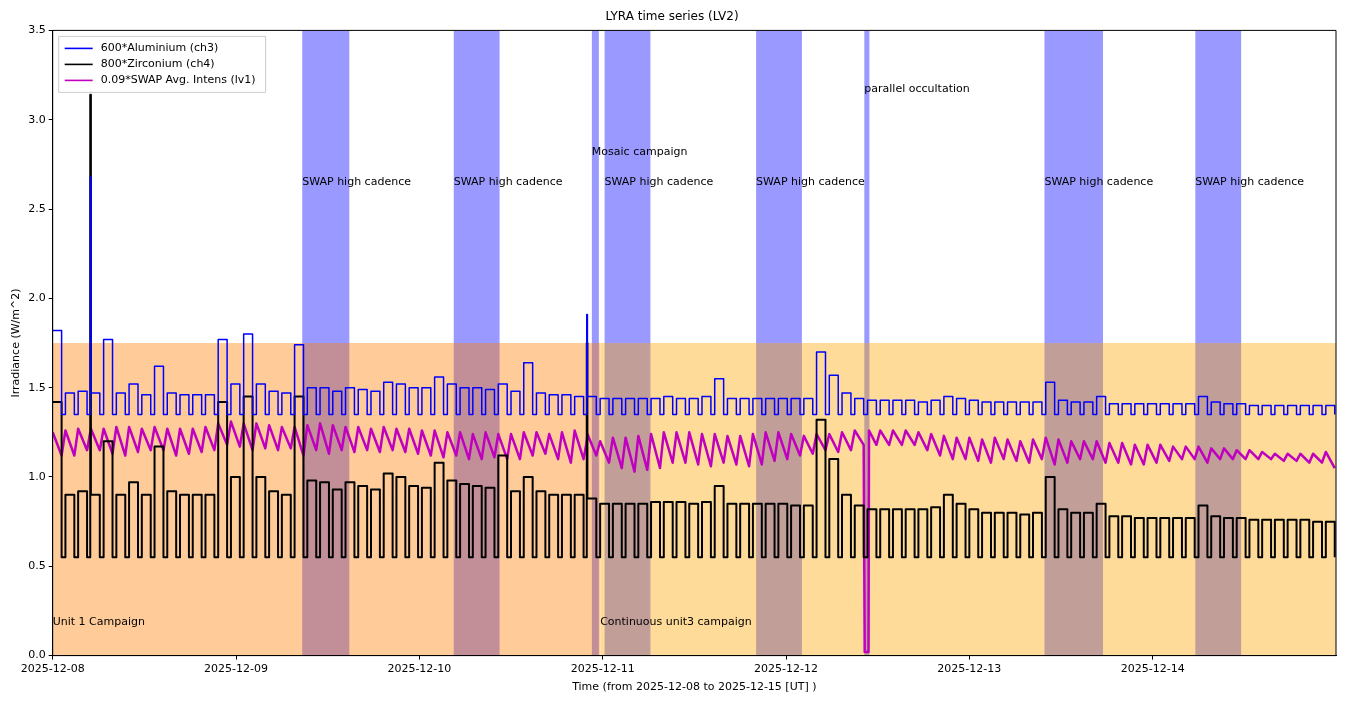 The height and width of the screenshot is (703, 1348). Describe the element at coordinates (37, 119) in the screenshot. I see `y-tick-label: 3.0` at that location.